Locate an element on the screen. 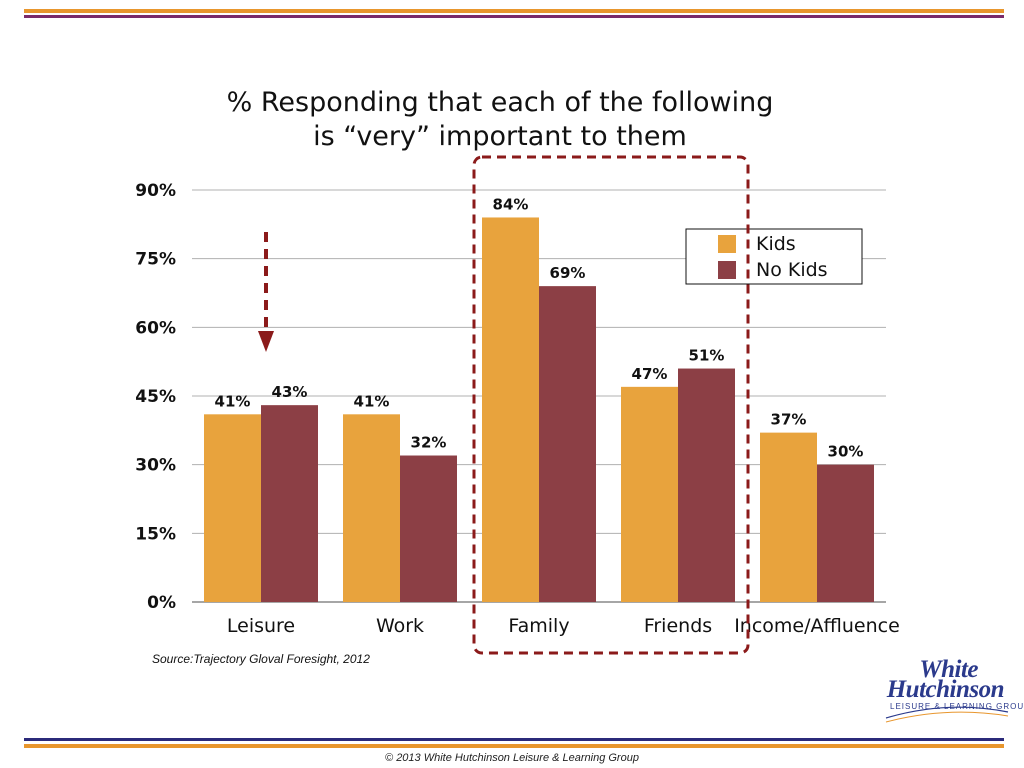  data-label: 32% is located at coordinates (429, 443).